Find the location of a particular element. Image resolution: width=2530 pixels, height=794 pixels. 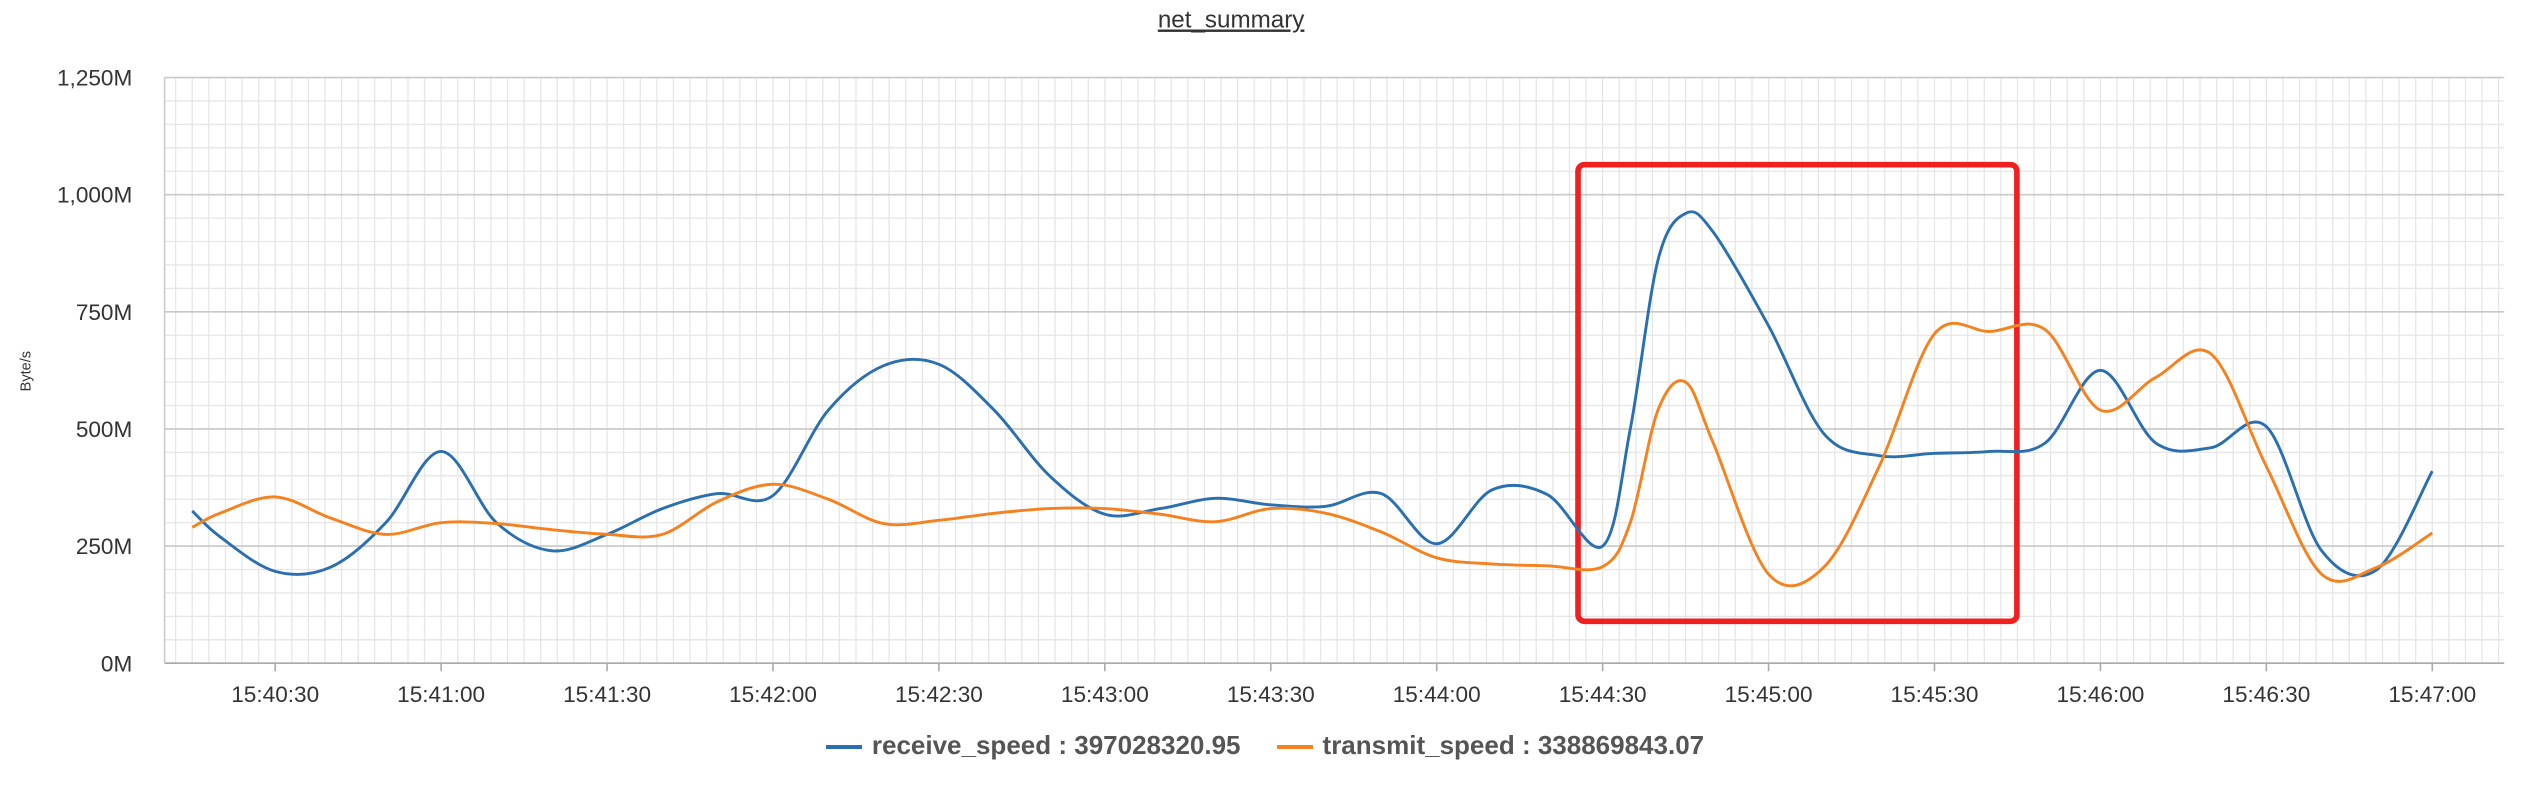

x-tick-label: 15:46:30 is located at coordinates (2266, 694).